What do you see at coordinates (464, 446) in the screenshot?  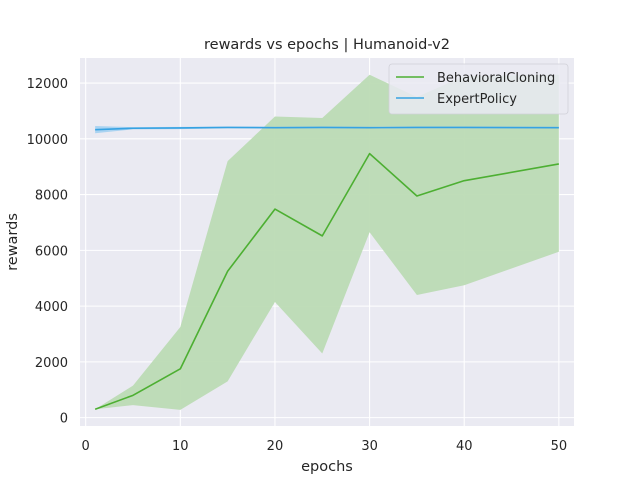 I see `x-tick-label: 40` at bounding box center [464, 446].